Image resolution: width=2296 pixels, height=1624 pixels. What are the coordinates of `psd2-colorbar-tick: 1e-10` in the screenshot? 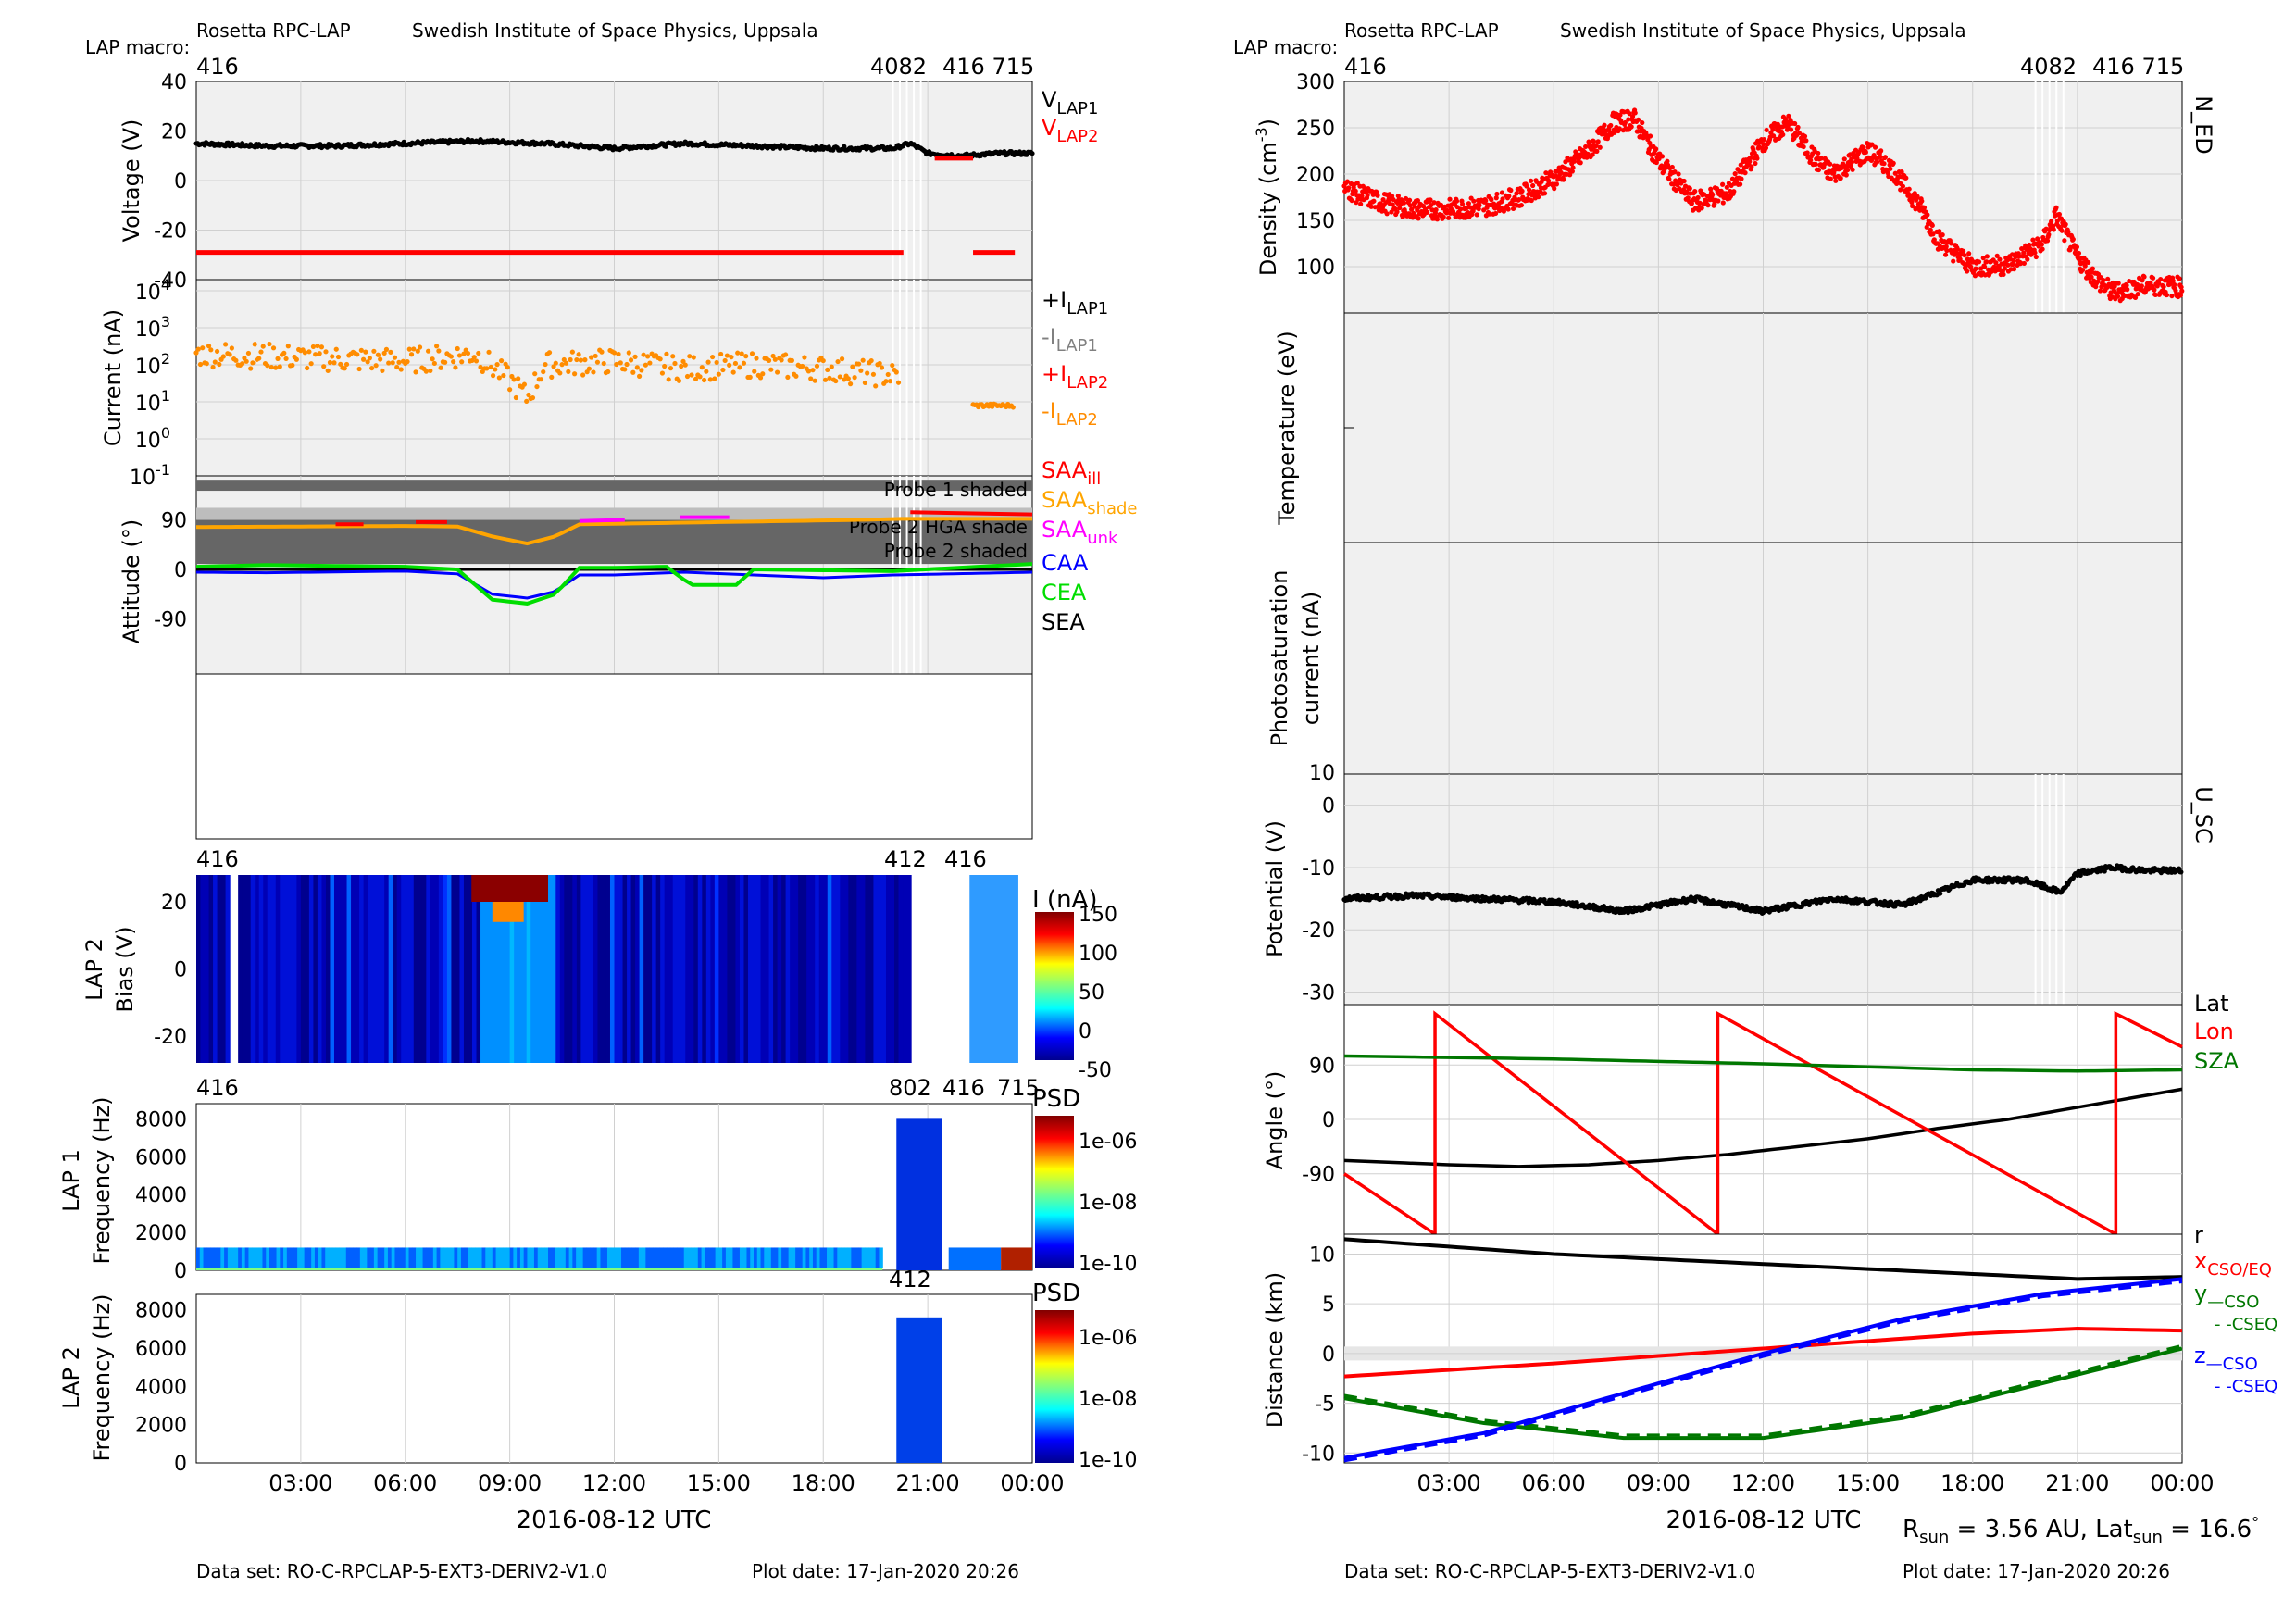 It's located at (1108, 1460).